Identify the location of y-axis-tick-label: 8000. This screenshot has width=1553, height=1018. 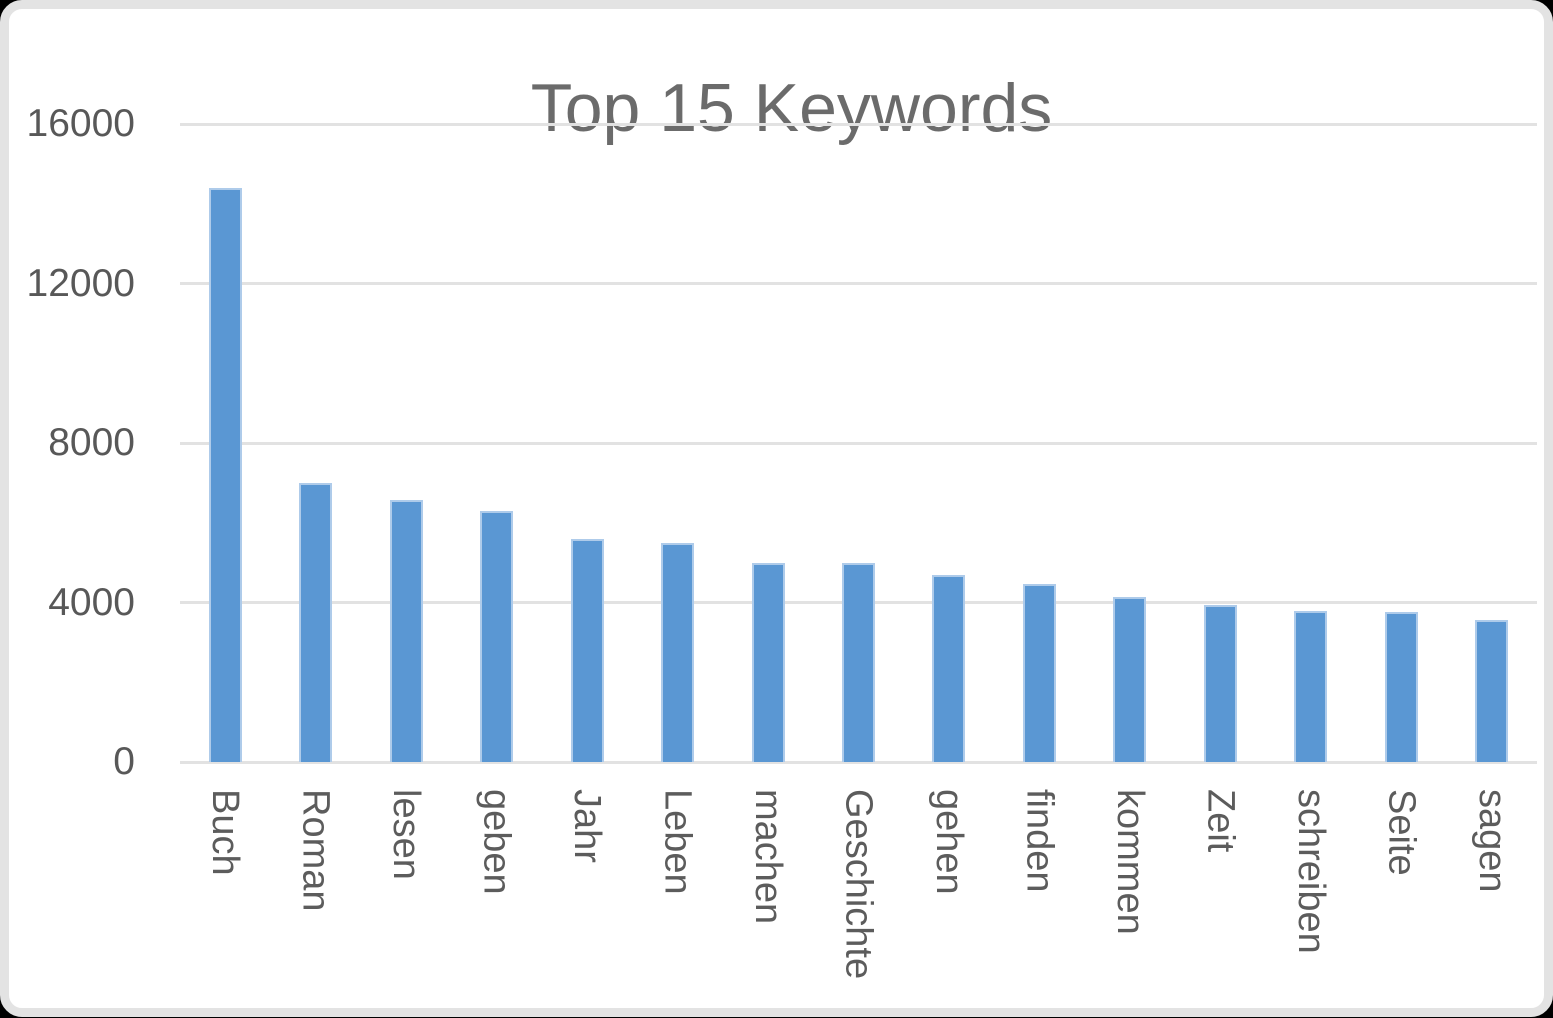
(91, 443).